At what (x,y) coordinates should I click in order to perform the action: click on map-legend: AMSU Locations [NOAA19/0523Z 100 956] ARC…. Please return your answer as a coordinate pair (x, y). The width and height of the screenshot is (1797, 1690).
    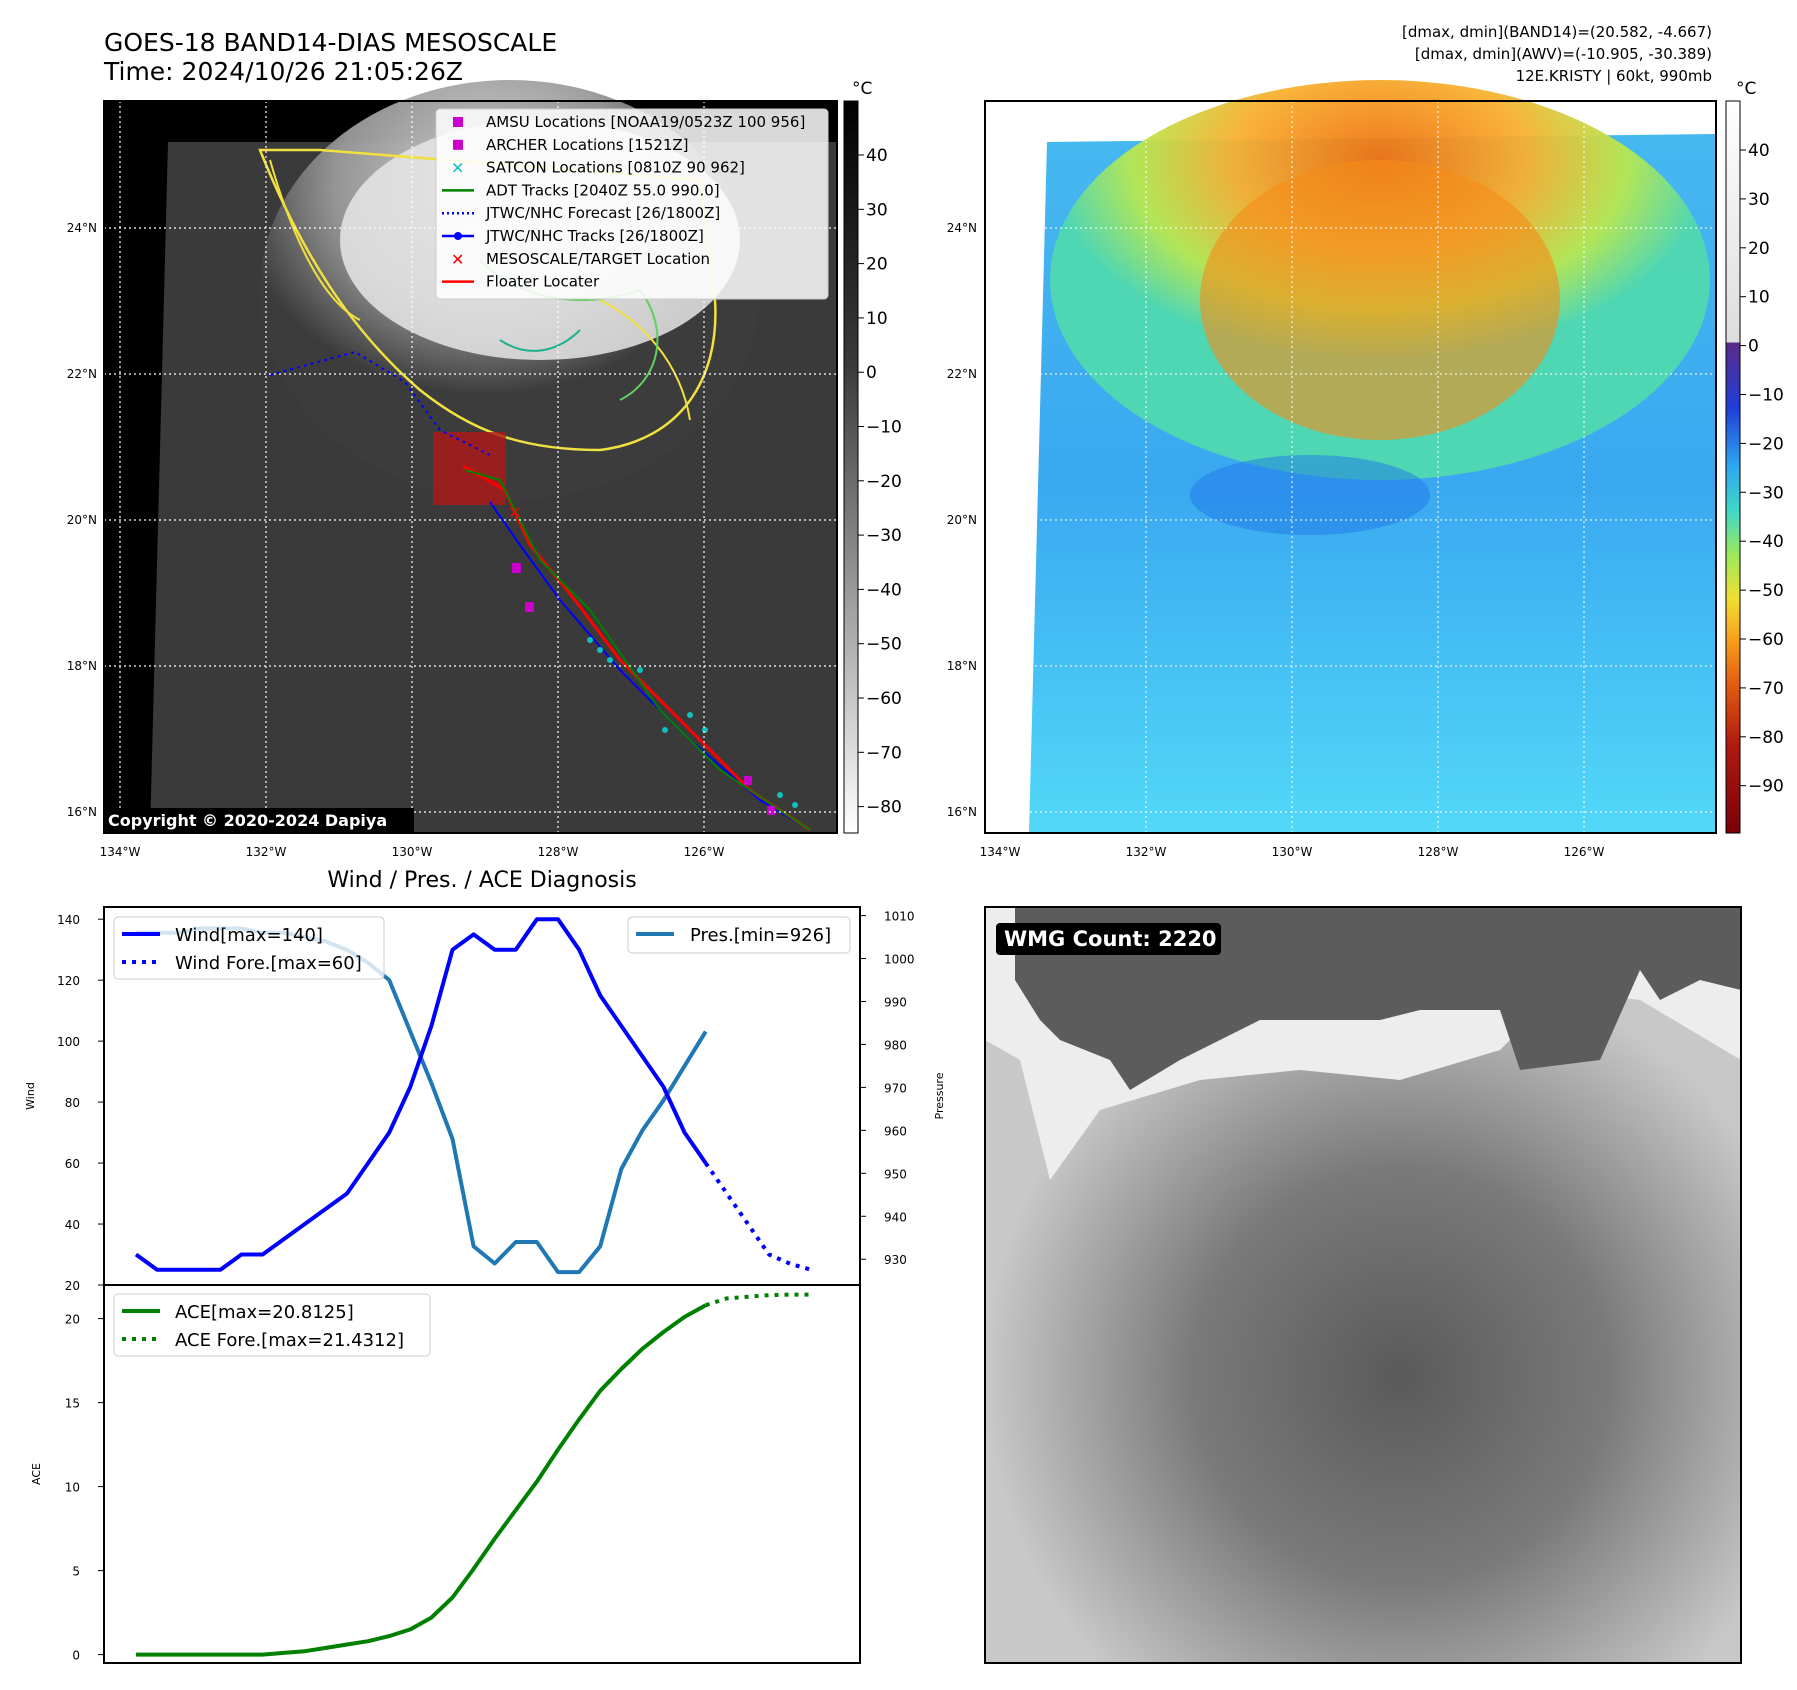
    Looking at the image, I should click on (632, 204).